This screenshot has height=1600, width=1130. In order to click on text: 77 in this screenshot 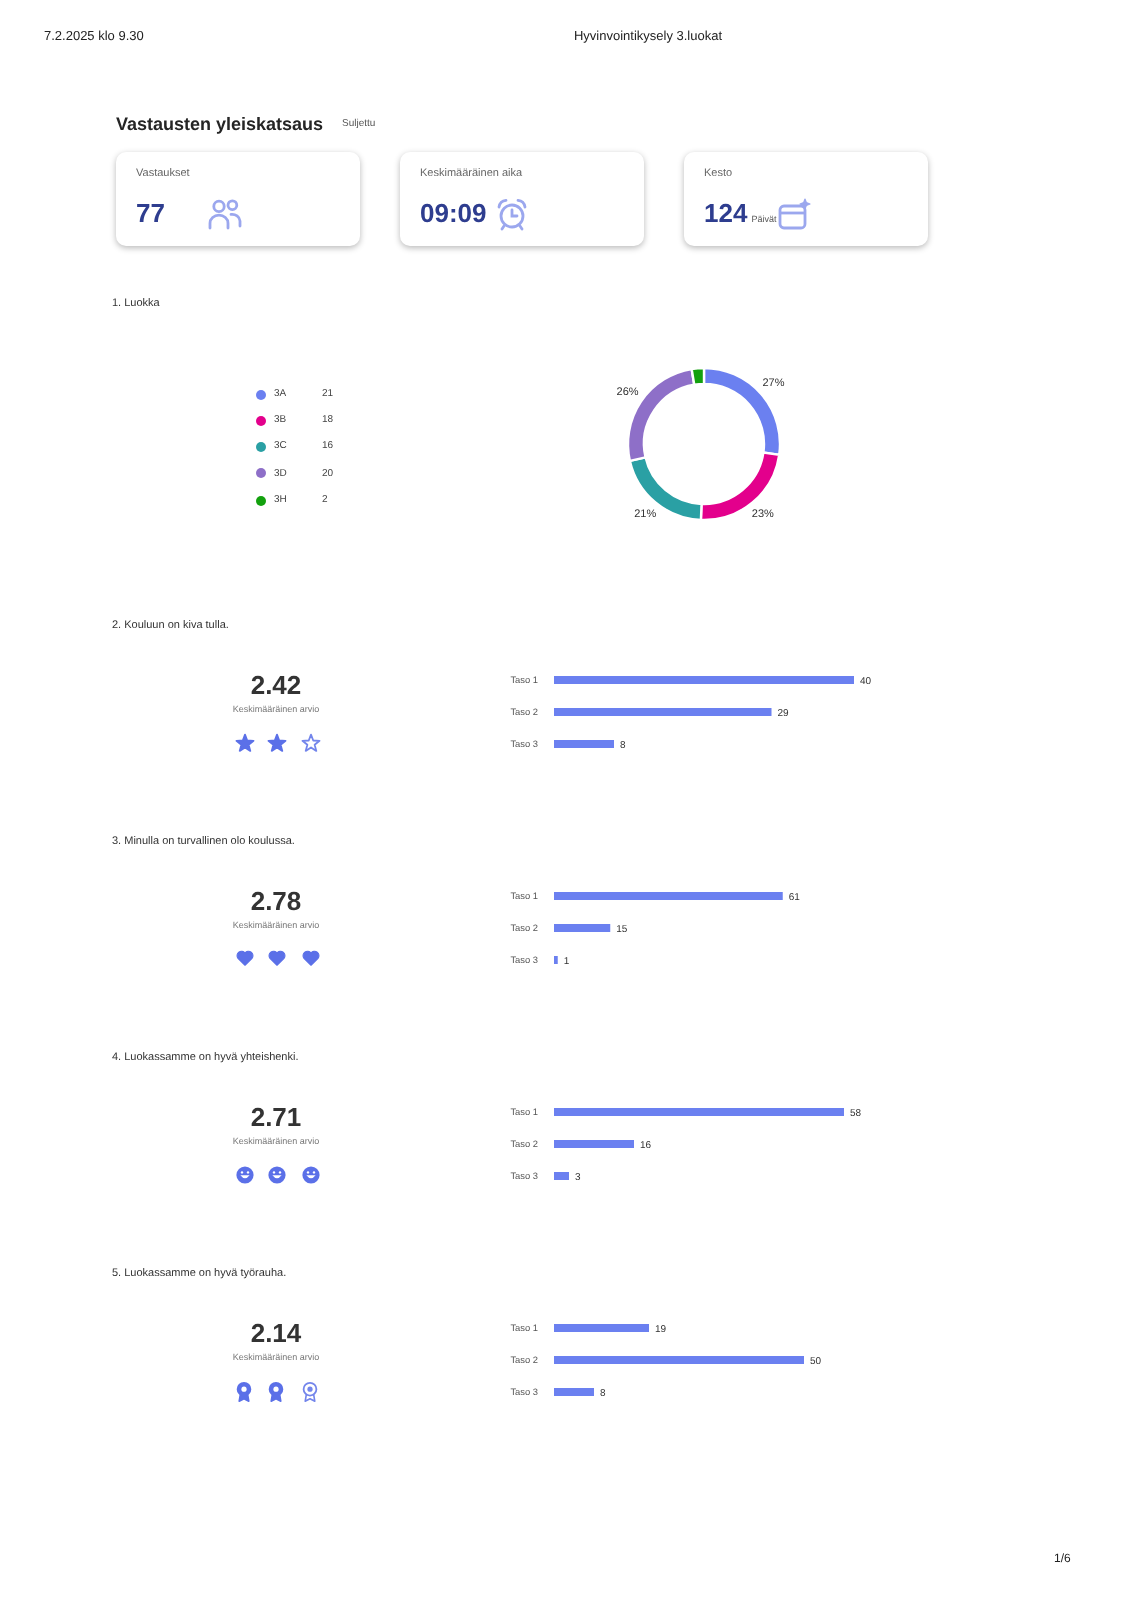, I will do `click(150, 213)`.